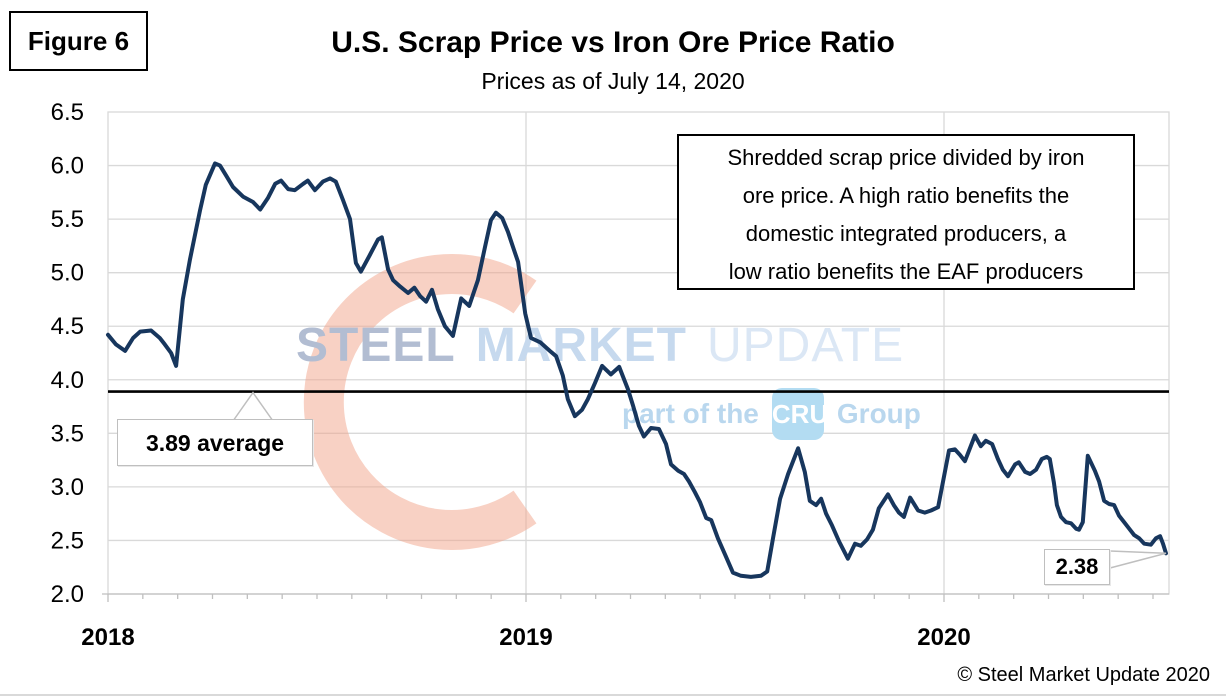 Image resolution: width=1226 pixels, height=697 pixels. Describe the element at coordinates (906, 195) in the screenshot. I see `annotation-line: ore price. A high ratio benefits the` at that location.